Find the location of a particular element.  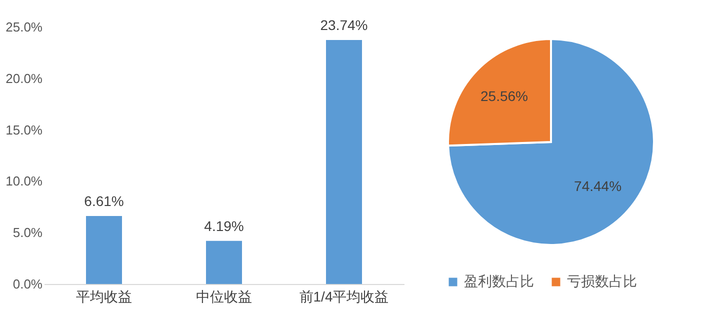

data-label: 4.19% is located at coordinates (224, 226).